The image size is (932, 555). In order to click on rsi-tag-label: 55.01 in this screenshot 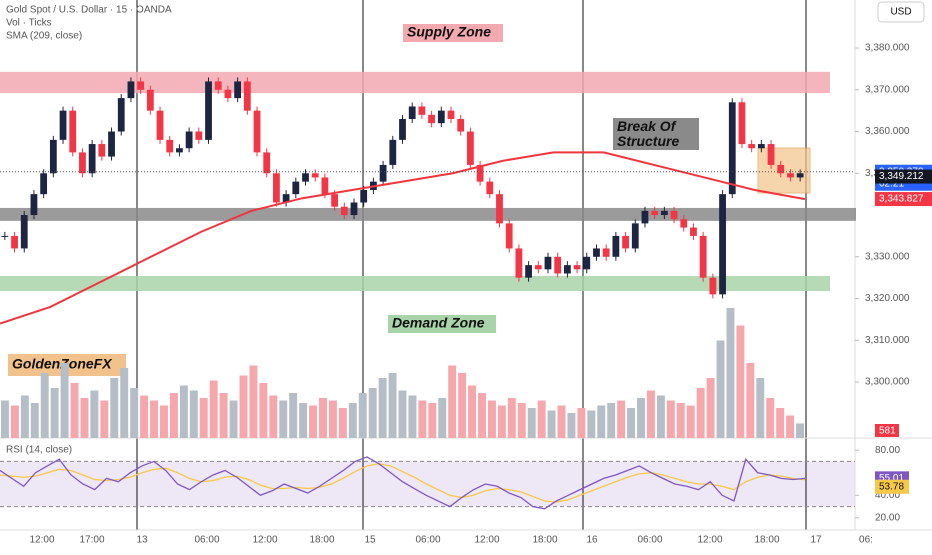, I will do `click(891, 478)`.